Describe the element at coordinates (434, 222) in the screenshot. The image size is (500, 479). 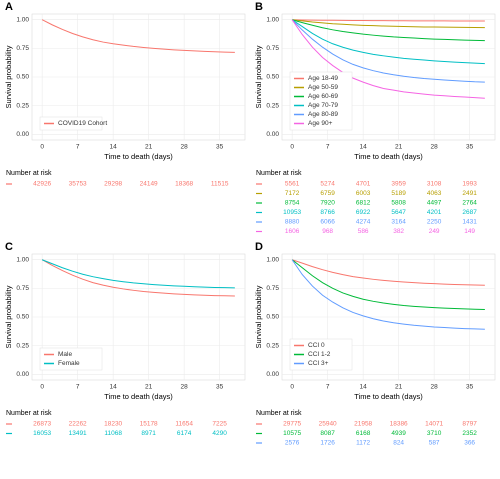
I see `risk-count: 2250` at that location.